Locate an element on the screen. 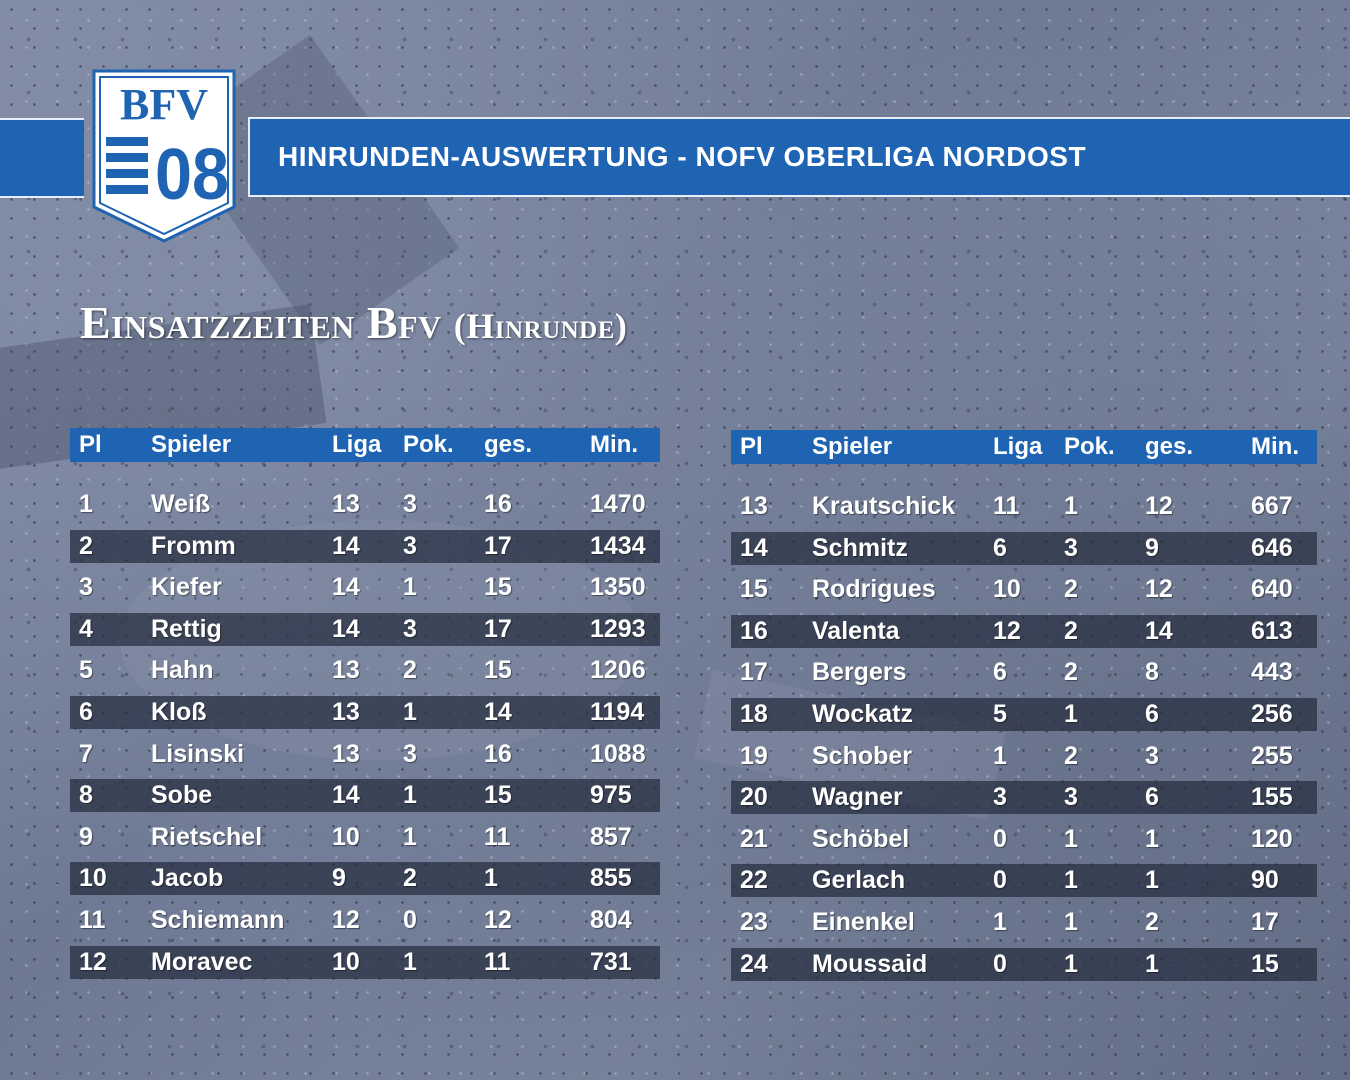 The image size is (1350, 1080). table-row: 14 Schmitz 6 3 9 646 is located at coordinates (1024, 548).